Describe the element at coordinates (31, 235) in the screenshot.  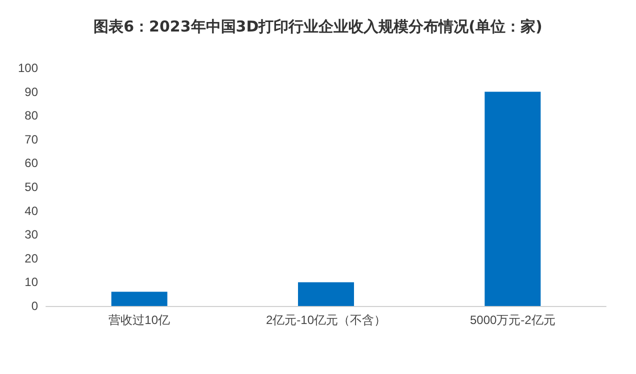
I see `y-tick-label: 30` at that location.